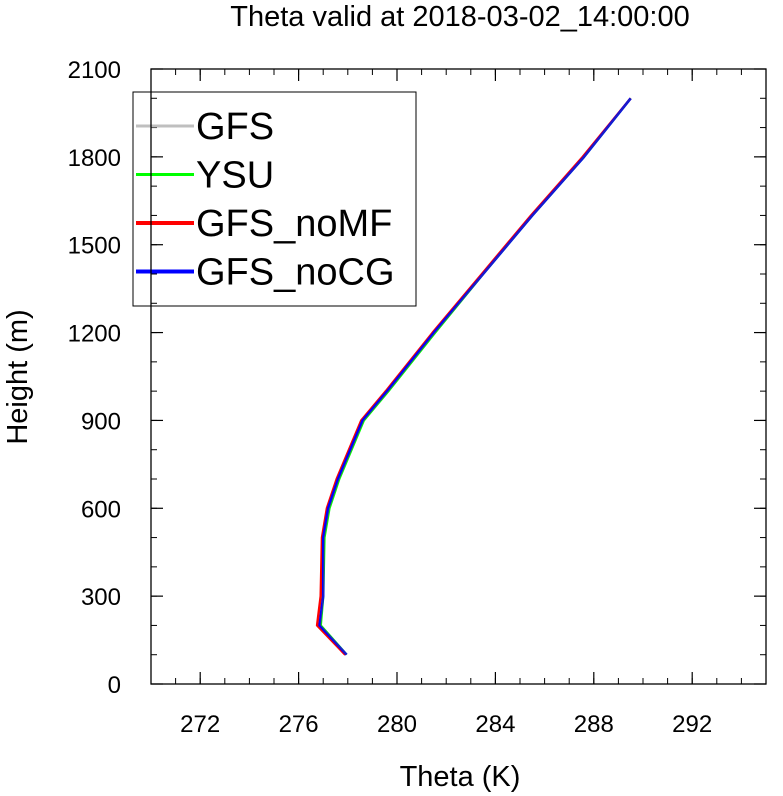 Image resolution: width=783 pixels, height=796 pixels. I want to click on legend-box, so click(274, 199).